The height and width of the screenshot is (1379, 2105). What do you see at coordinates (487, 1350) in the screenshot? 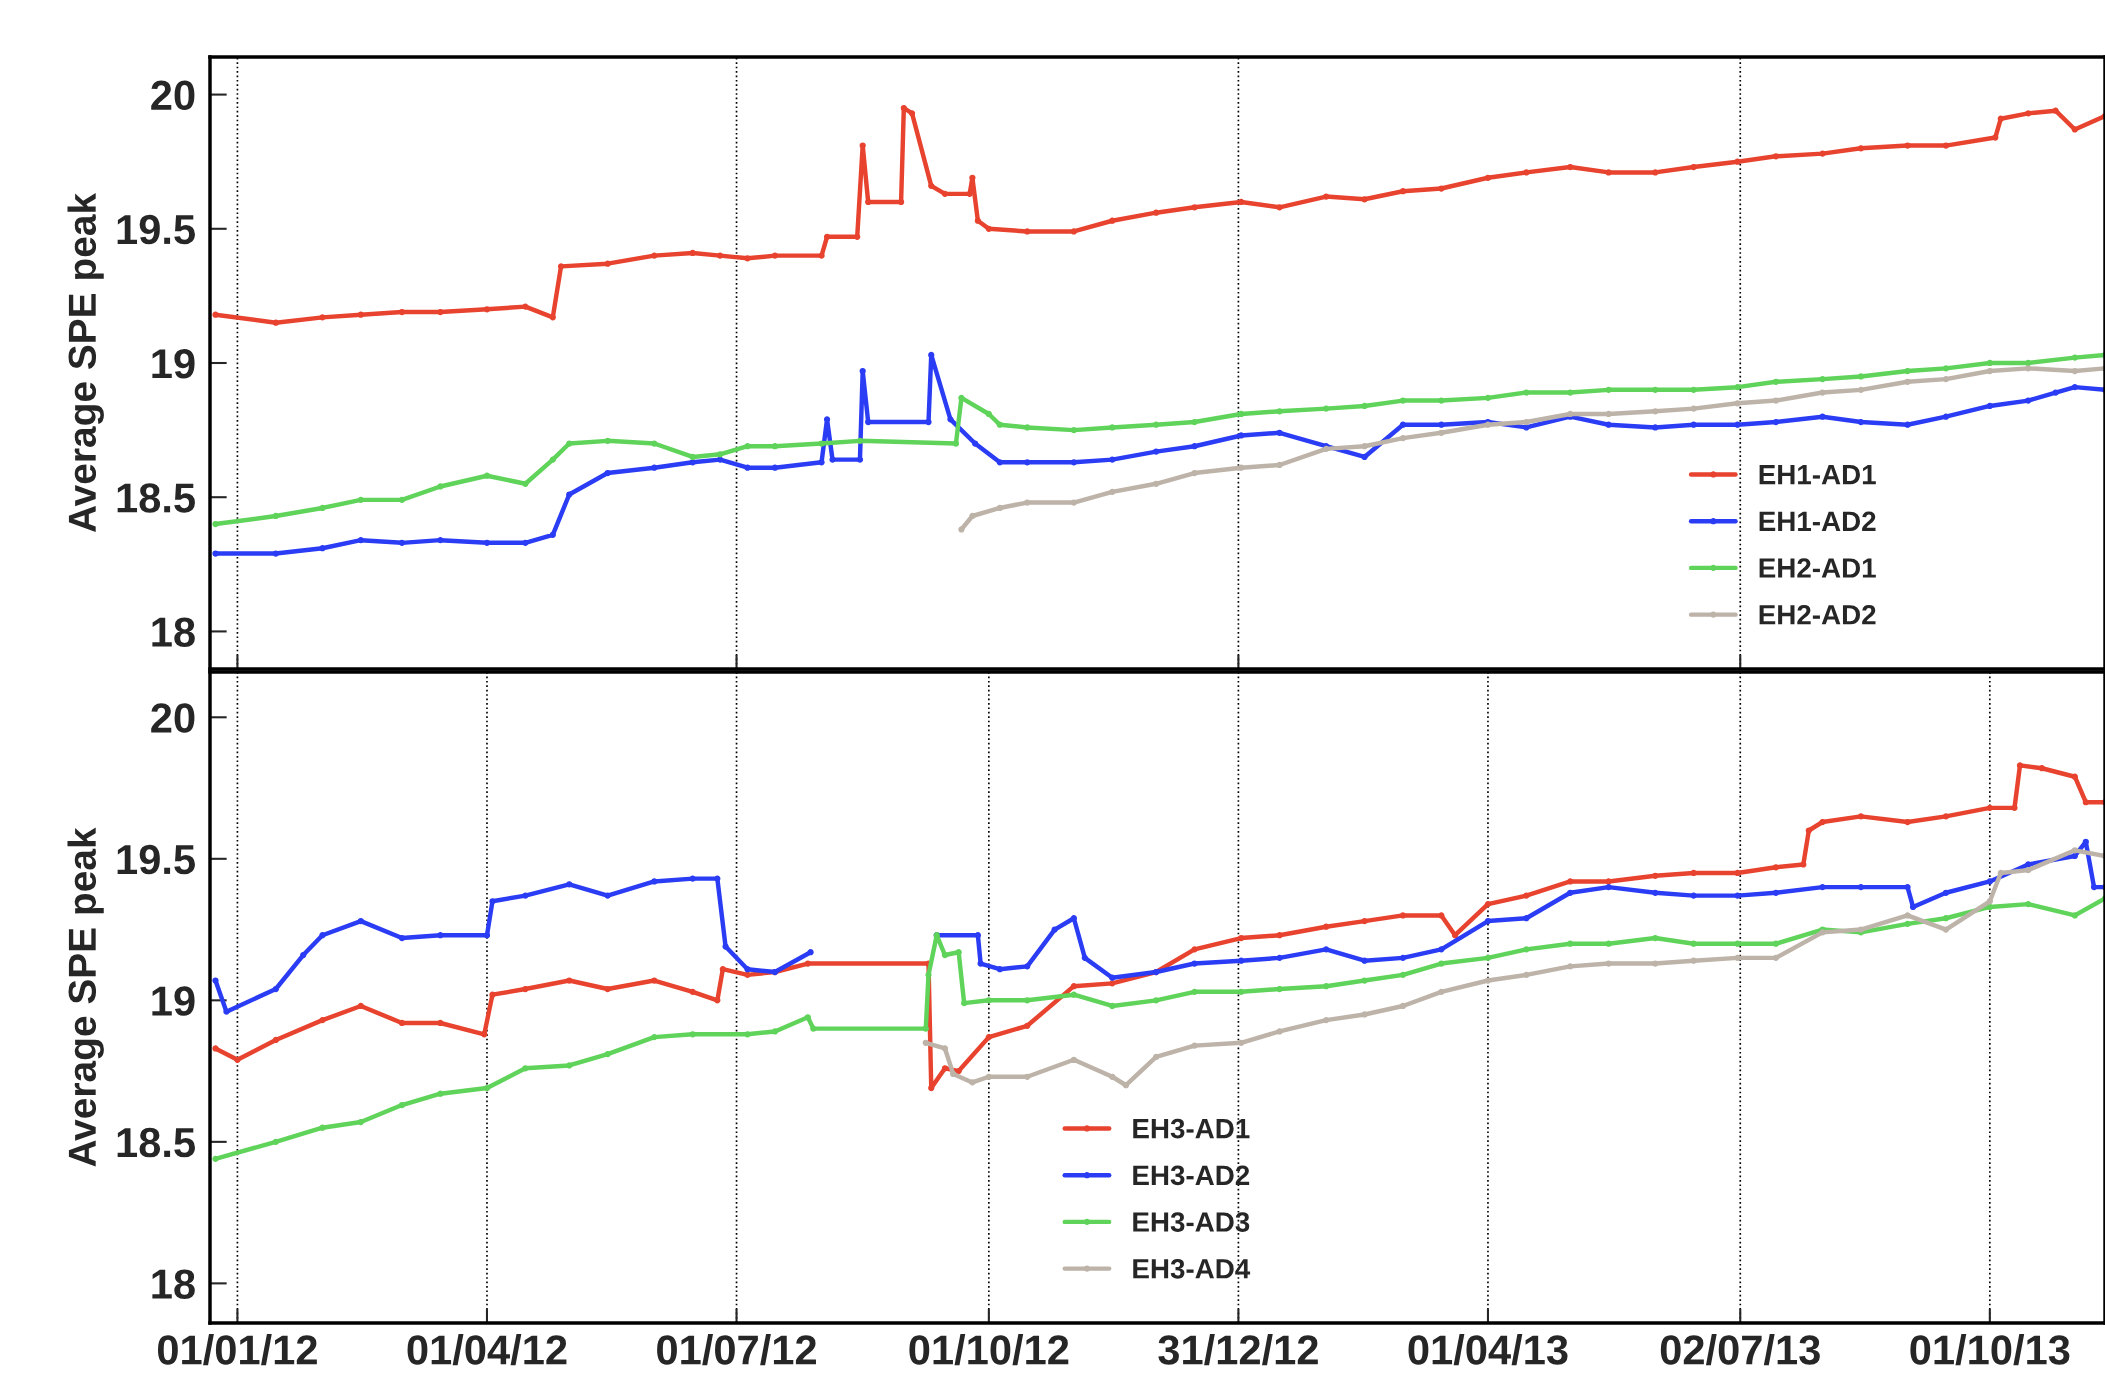
I see `x-tick-label: 01/04/12` at bounding box center [487, 1350].